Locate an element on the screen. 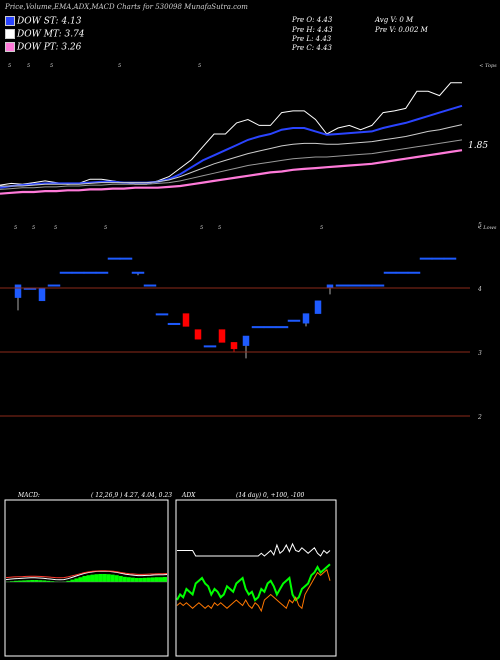  dow-pt-row: DOW PT: 3.26 is located at coordinates (43, 47).